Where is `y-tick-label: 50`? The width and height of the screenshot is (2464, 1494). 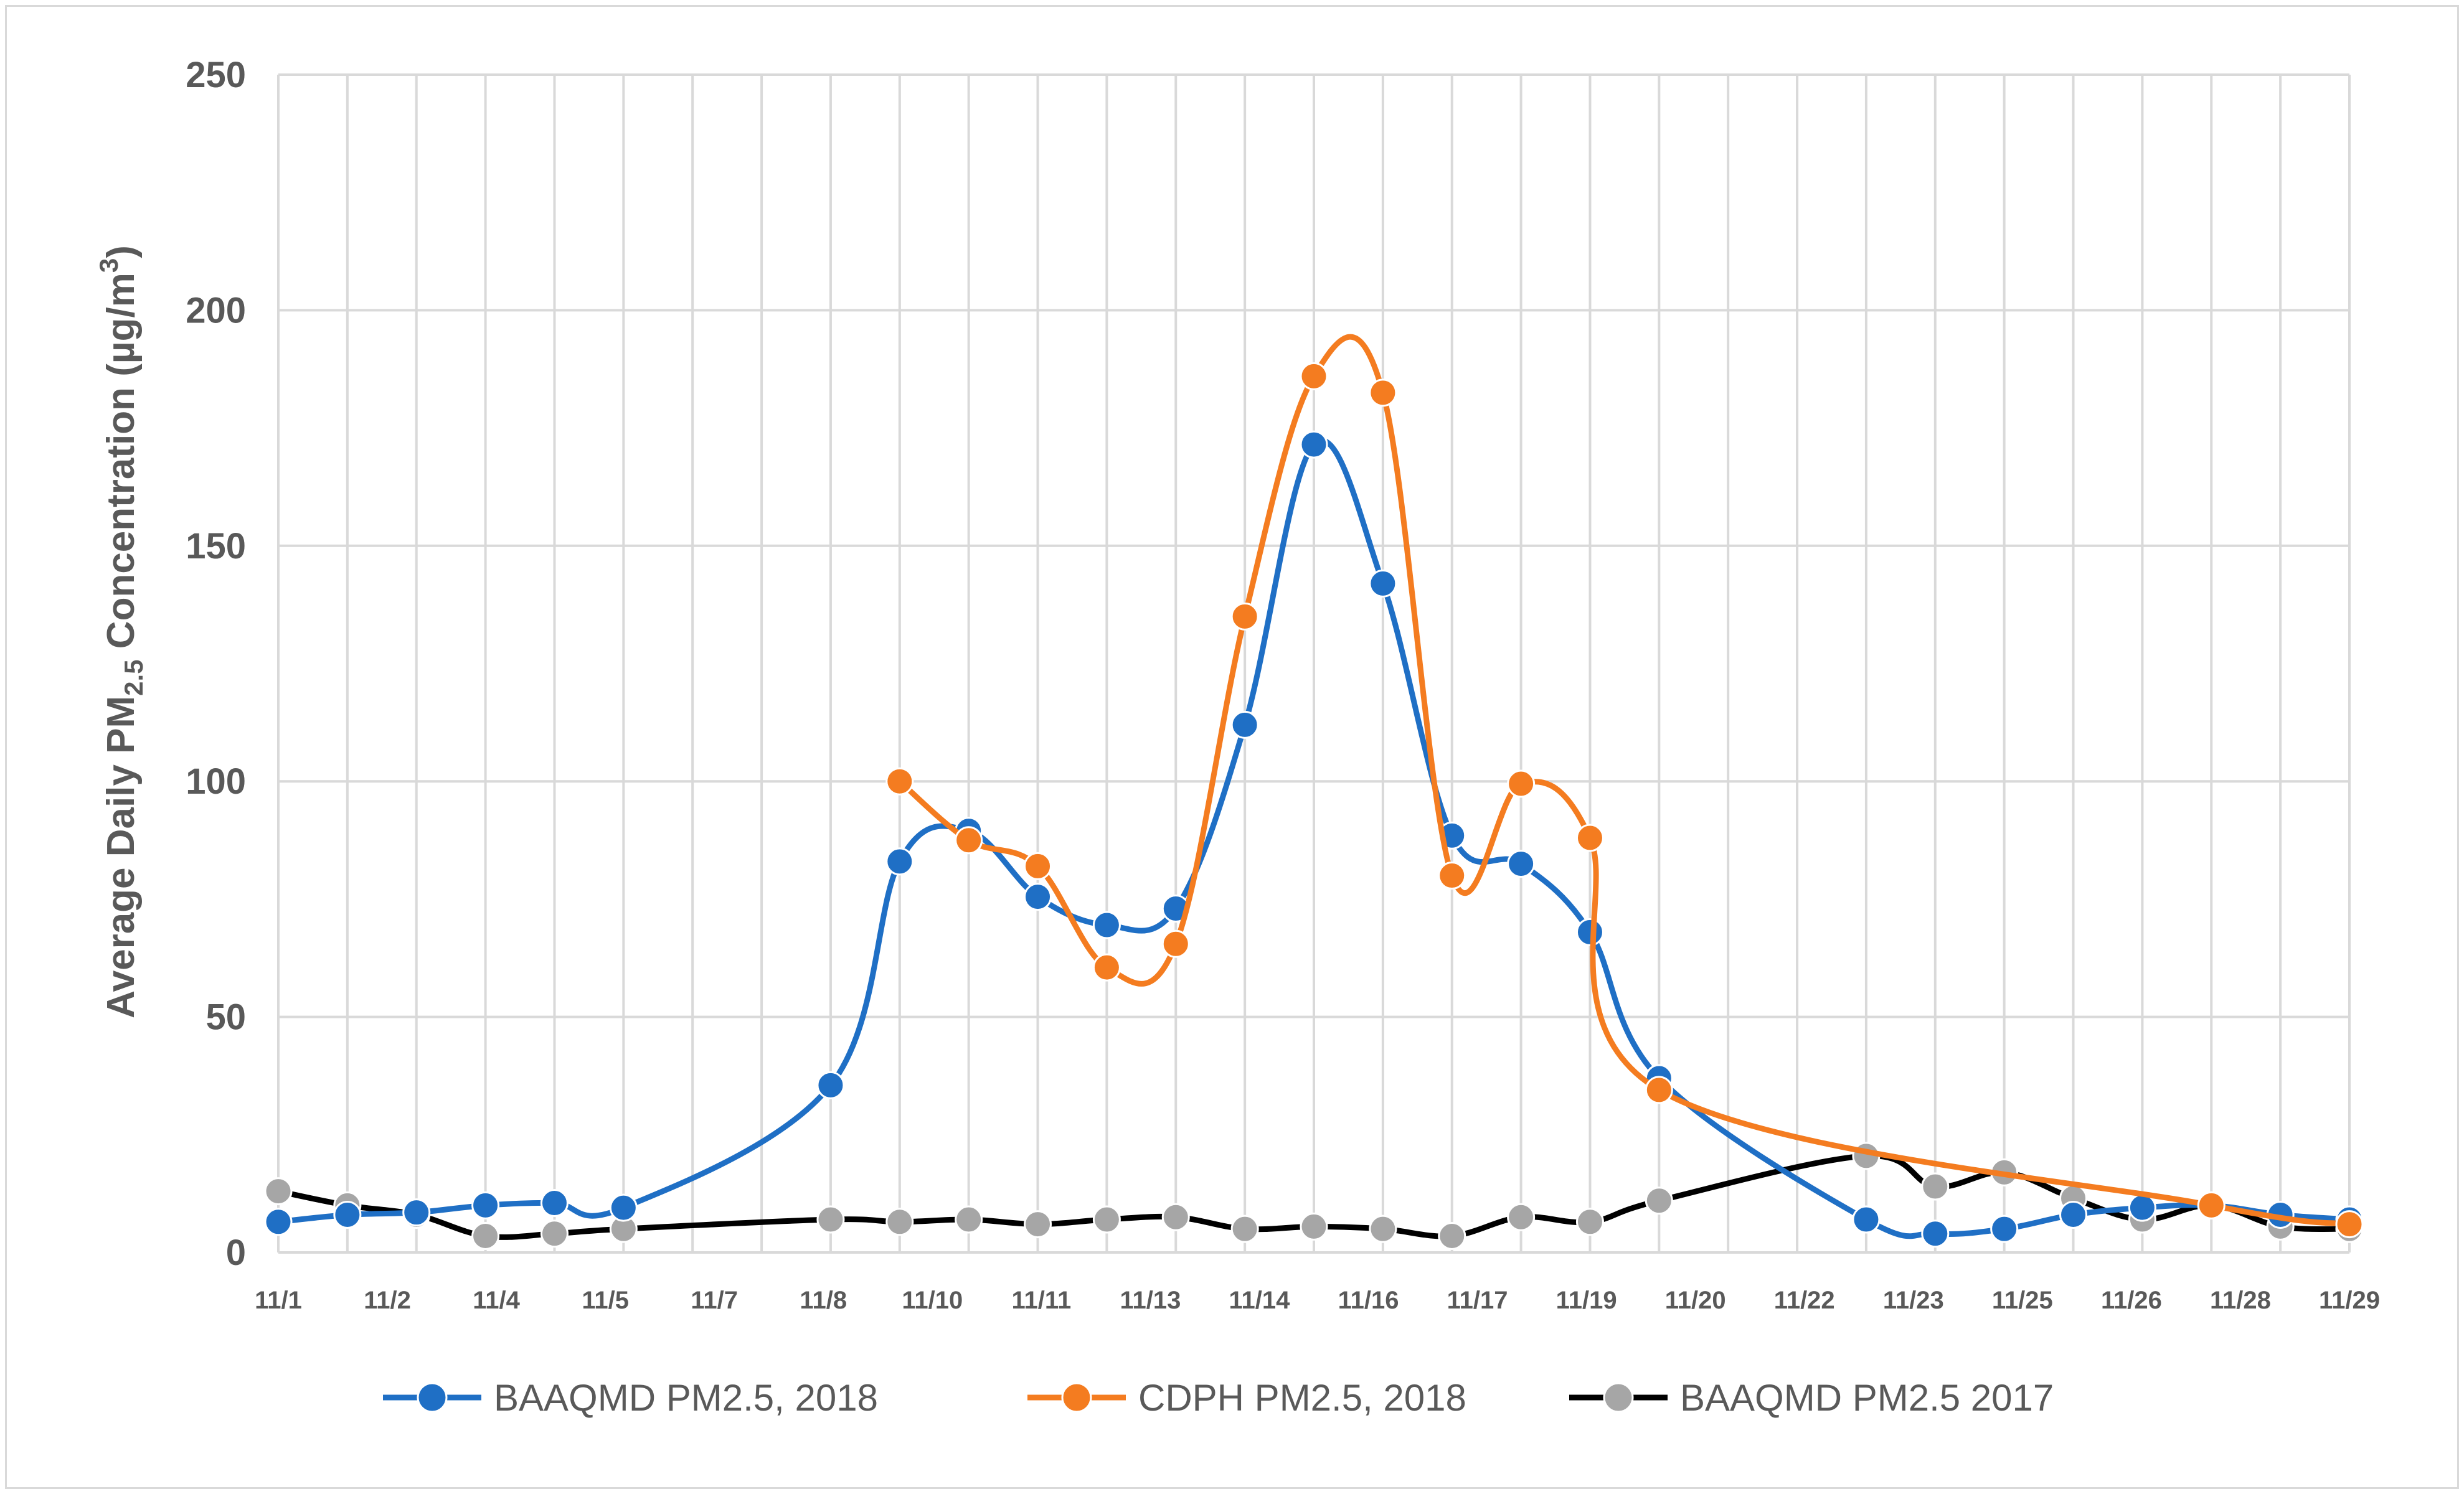
y-tick-label: 50 is located at coordinates (226, 1018).